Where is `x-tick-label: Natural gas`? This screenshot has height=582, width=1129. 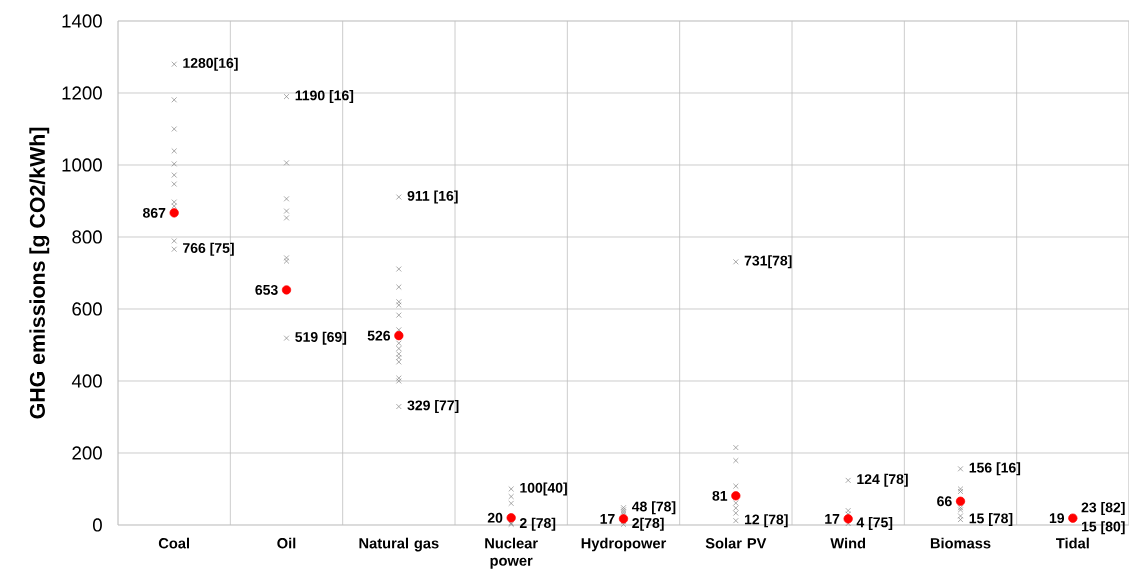
x-tick-label: Natural gas is located at coordinates (399, 544).